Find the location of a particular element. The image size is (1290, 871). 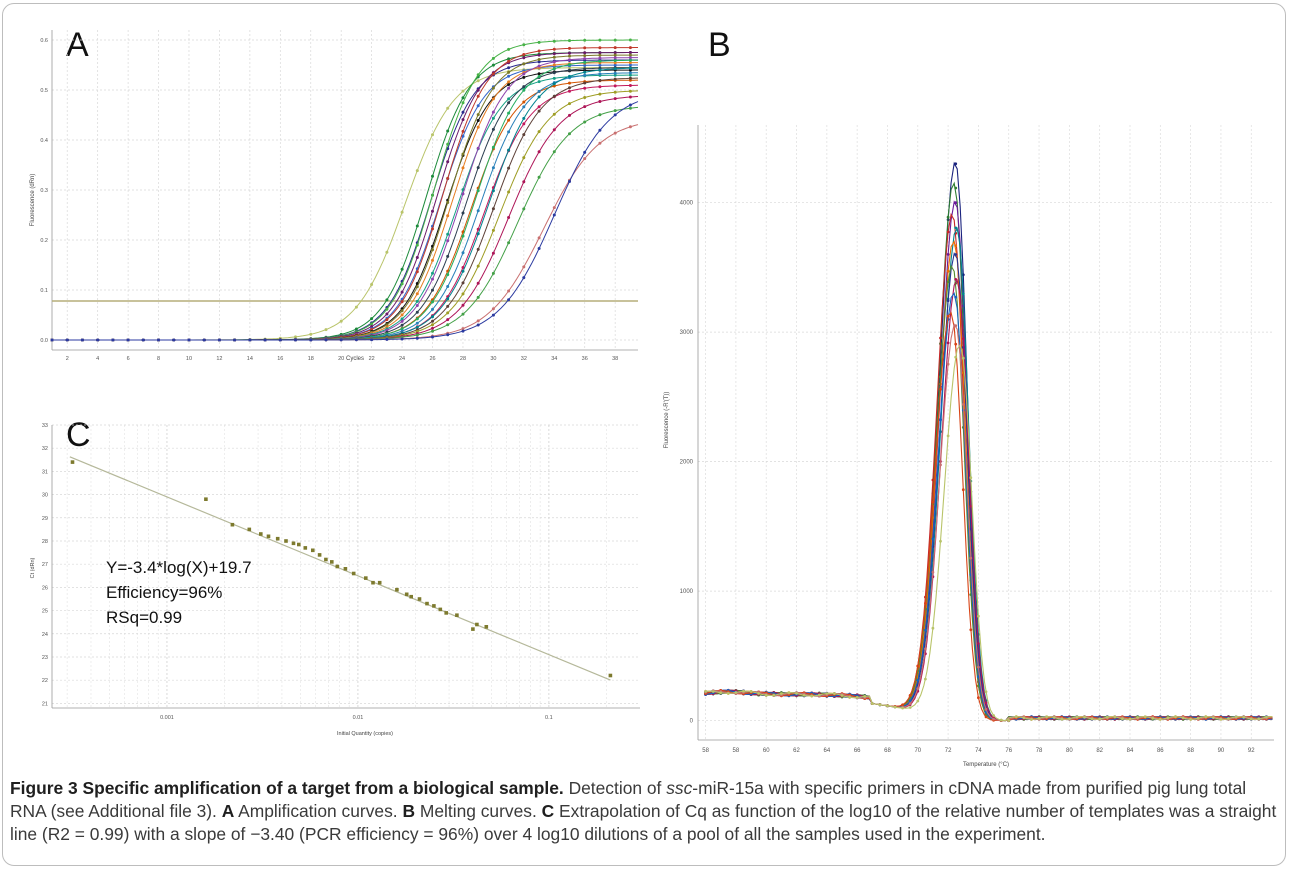

panel-c-y-tick-label: 28 is located at coordinates (45, 542).